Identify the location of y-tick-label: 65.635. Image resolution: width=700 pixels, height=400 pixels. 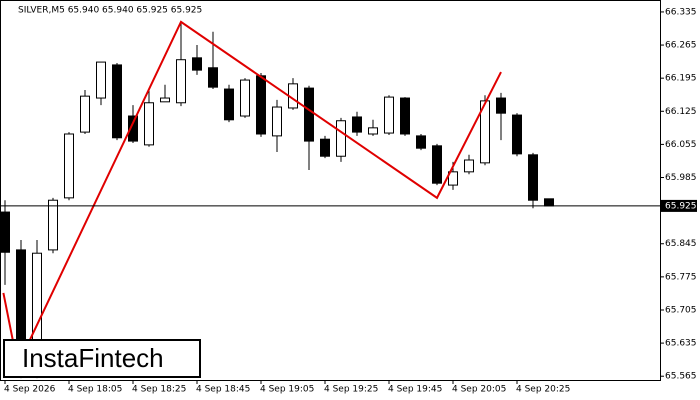
(681, 344).